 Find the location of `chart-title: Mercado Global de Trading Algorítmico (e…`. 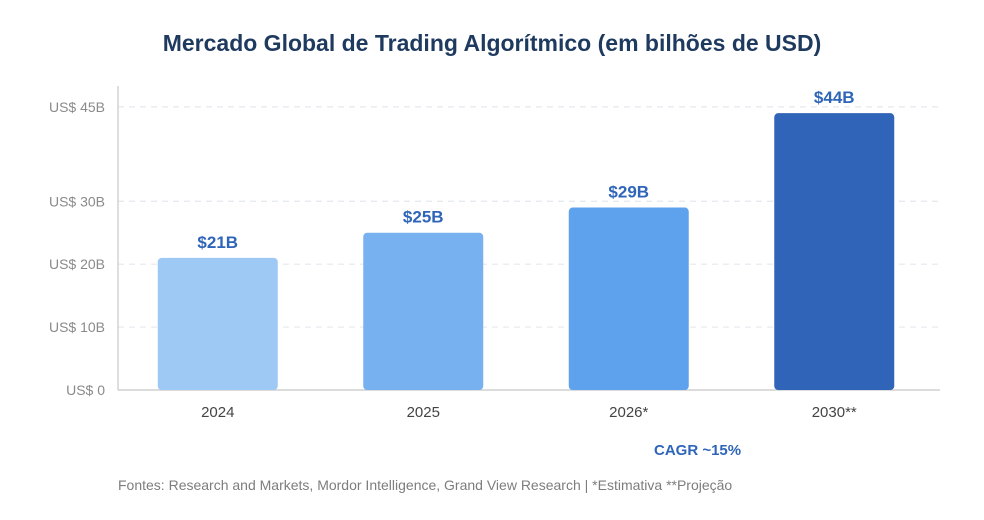

chart-title: Mercado Global de Trading Algorítmico (e… is located at coordinates (492, 43).